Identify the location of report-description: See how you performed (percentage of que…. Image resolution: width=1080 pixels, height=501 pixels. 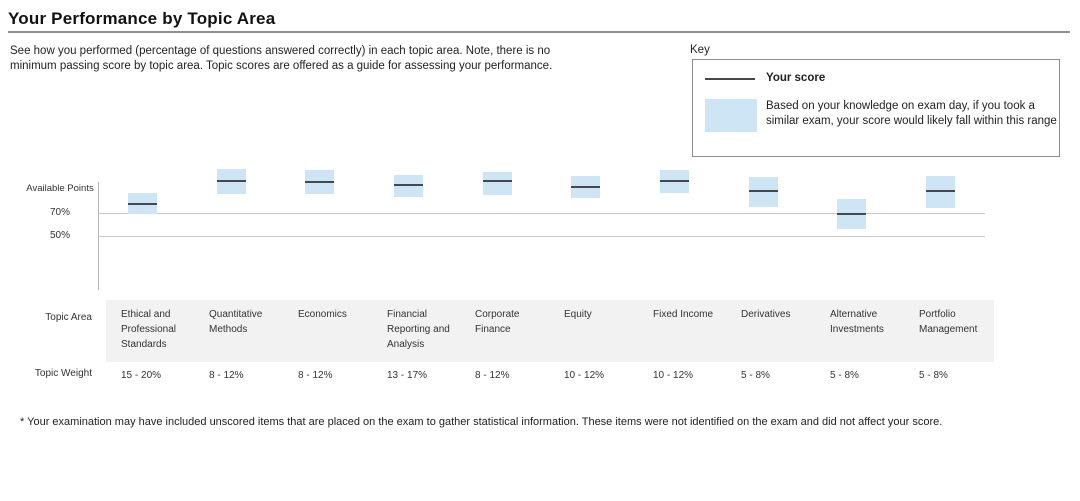
(281, 58).